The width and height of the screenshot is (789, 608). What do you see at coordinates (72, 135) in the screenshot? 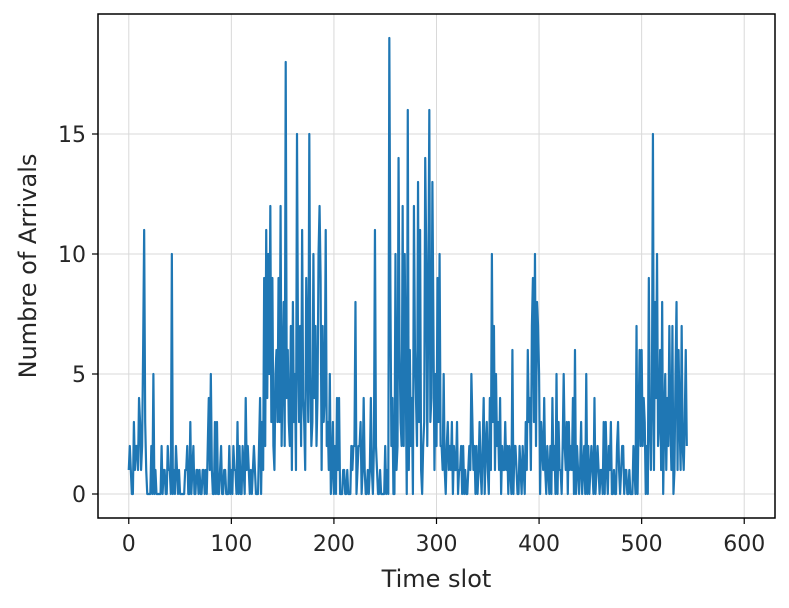
I see `y-tick-label: 15` at bounding box center [72, 135].